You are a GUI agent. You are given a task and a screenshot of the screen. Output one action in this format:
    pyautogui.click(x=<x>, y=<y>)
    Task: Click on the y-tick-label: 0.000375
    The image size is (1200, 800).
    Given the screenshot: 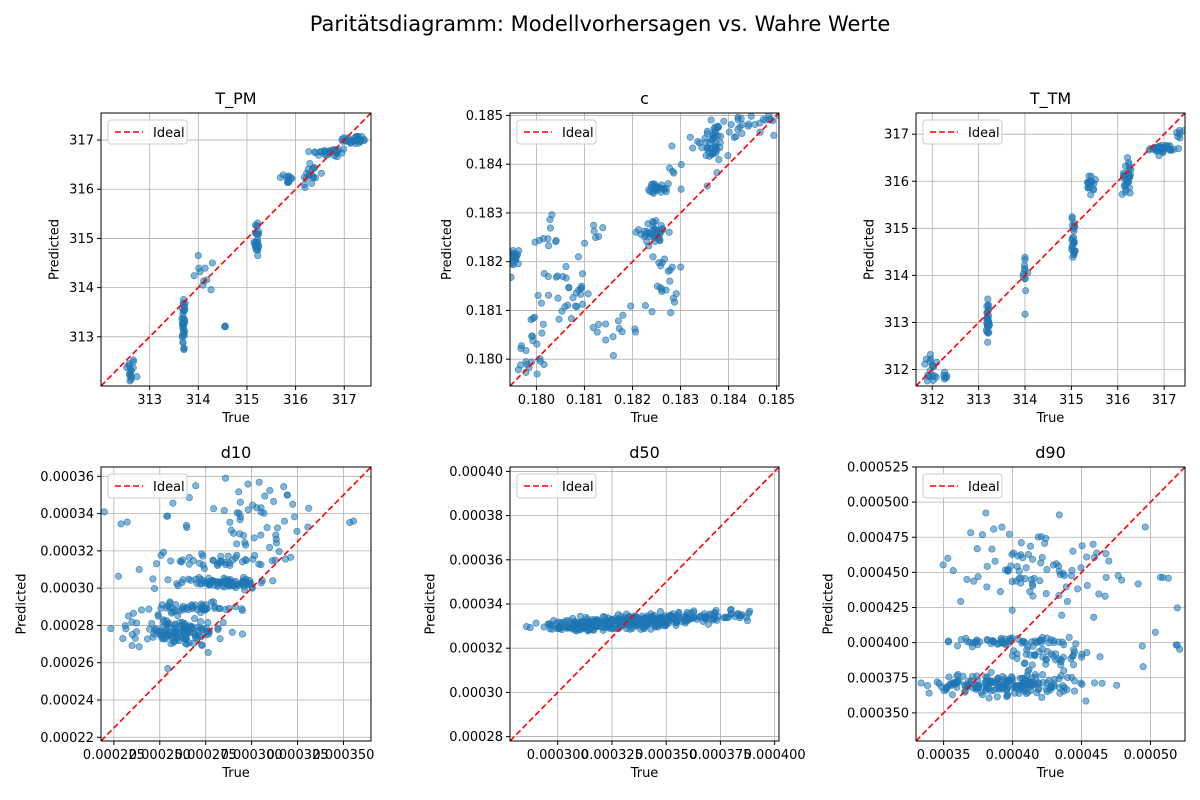 What is the action you would take?
    pyautogui.click(x=878, y=678)
    